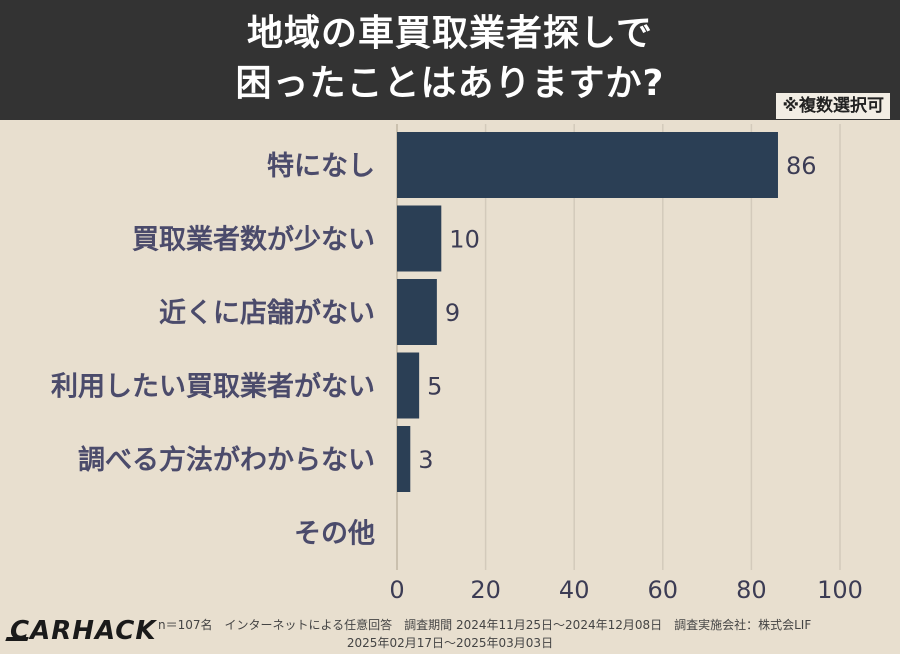 This screenshot has height=654, width=900. What do you see at coordinates (450, 33) in the screenshot?
I see `title-line-1: 地域の車買取業者探しで` at bounding box center [450, 33].